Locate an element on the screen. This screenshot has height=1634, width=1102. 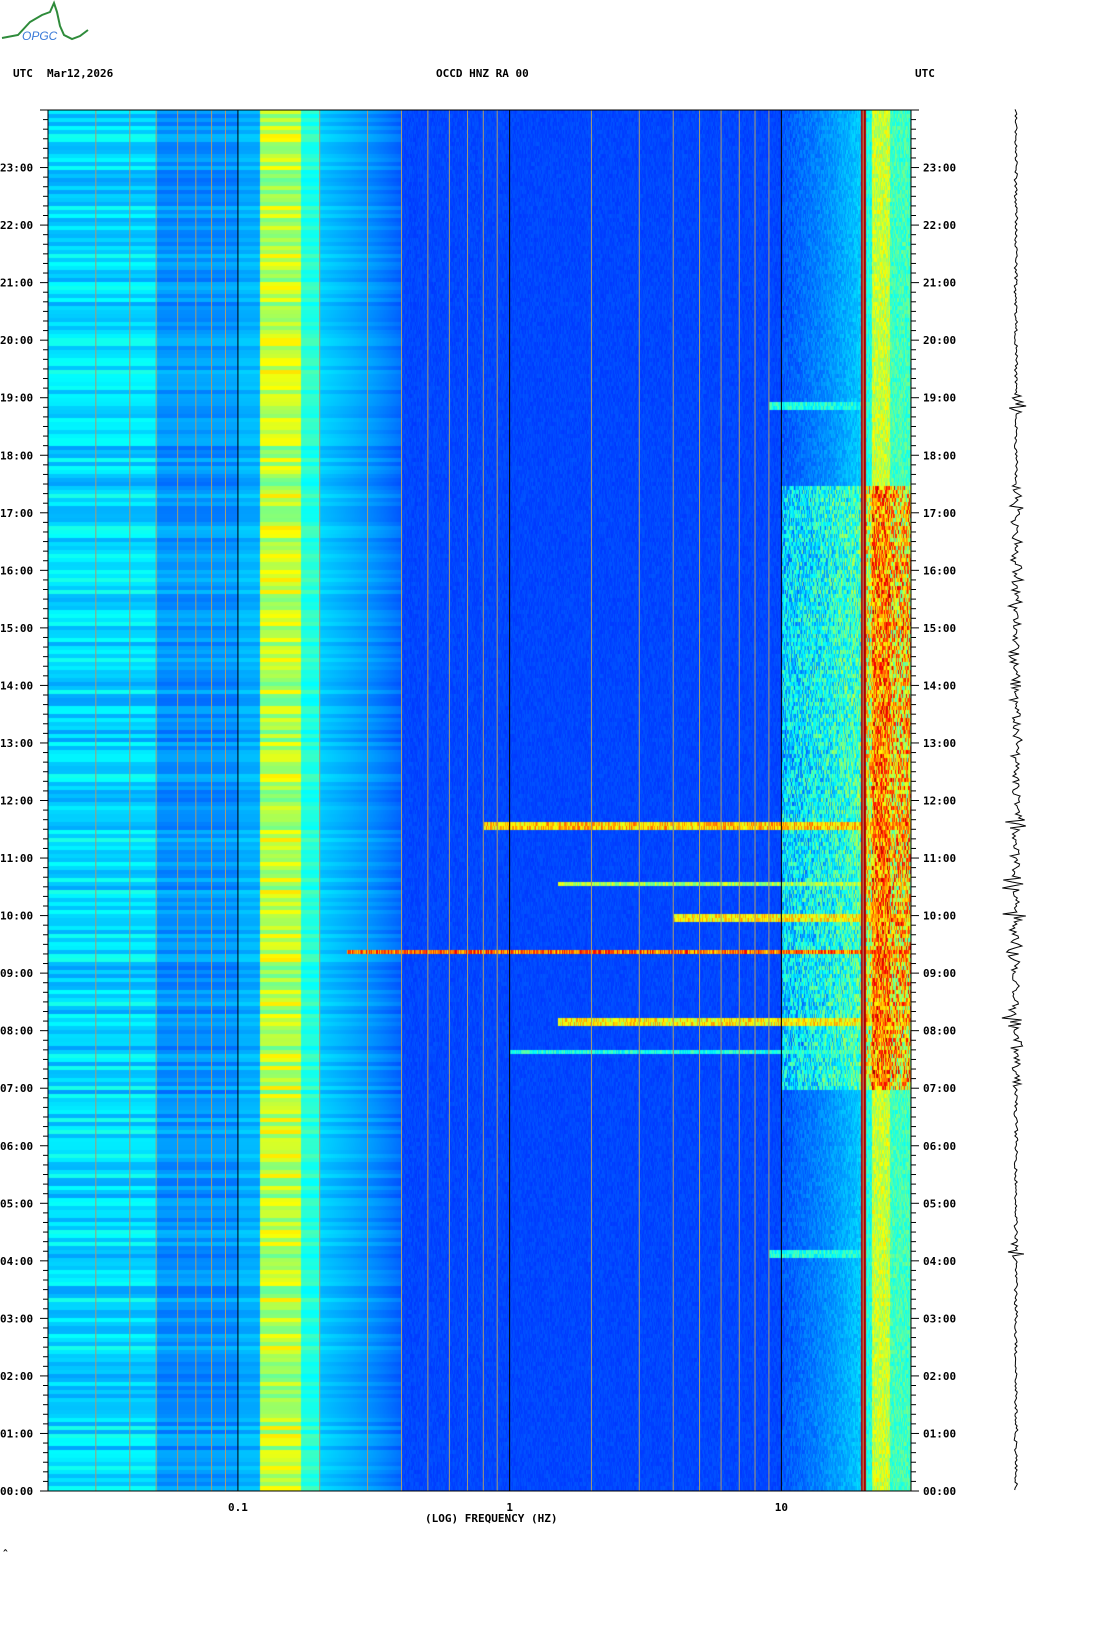
y-tick-label-right: 07:00 is located at coordinates (939, 1088).